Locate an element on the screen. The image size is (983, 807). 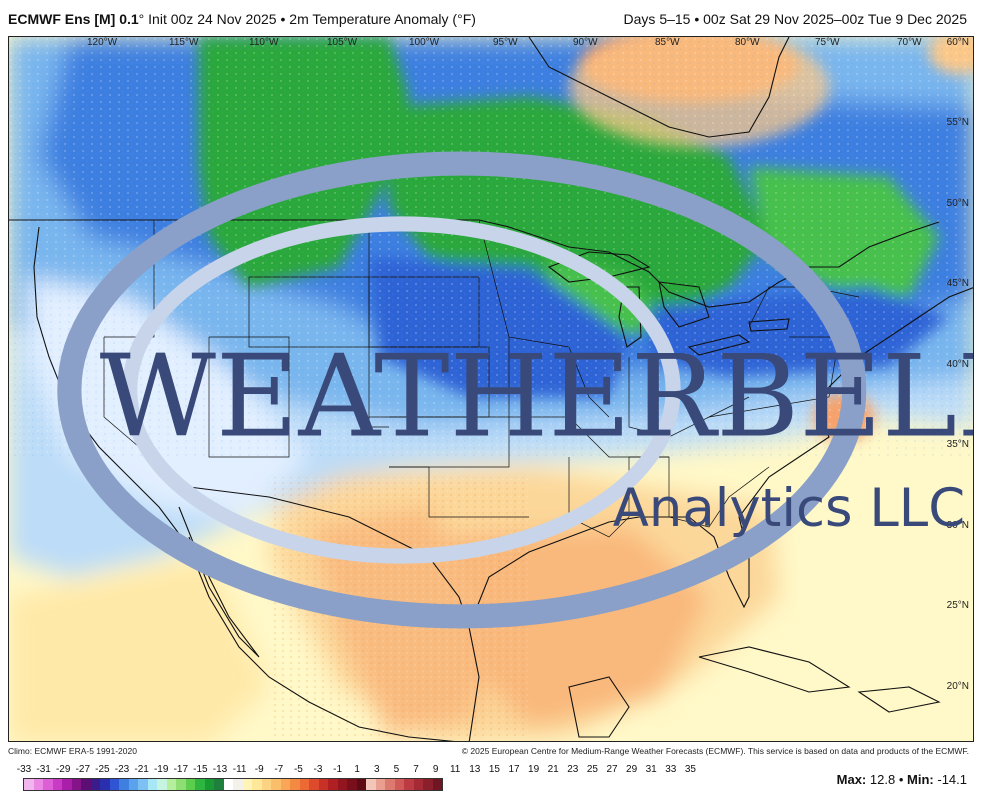
lon-label-10: 70°W is located at coordinates (909, 42).